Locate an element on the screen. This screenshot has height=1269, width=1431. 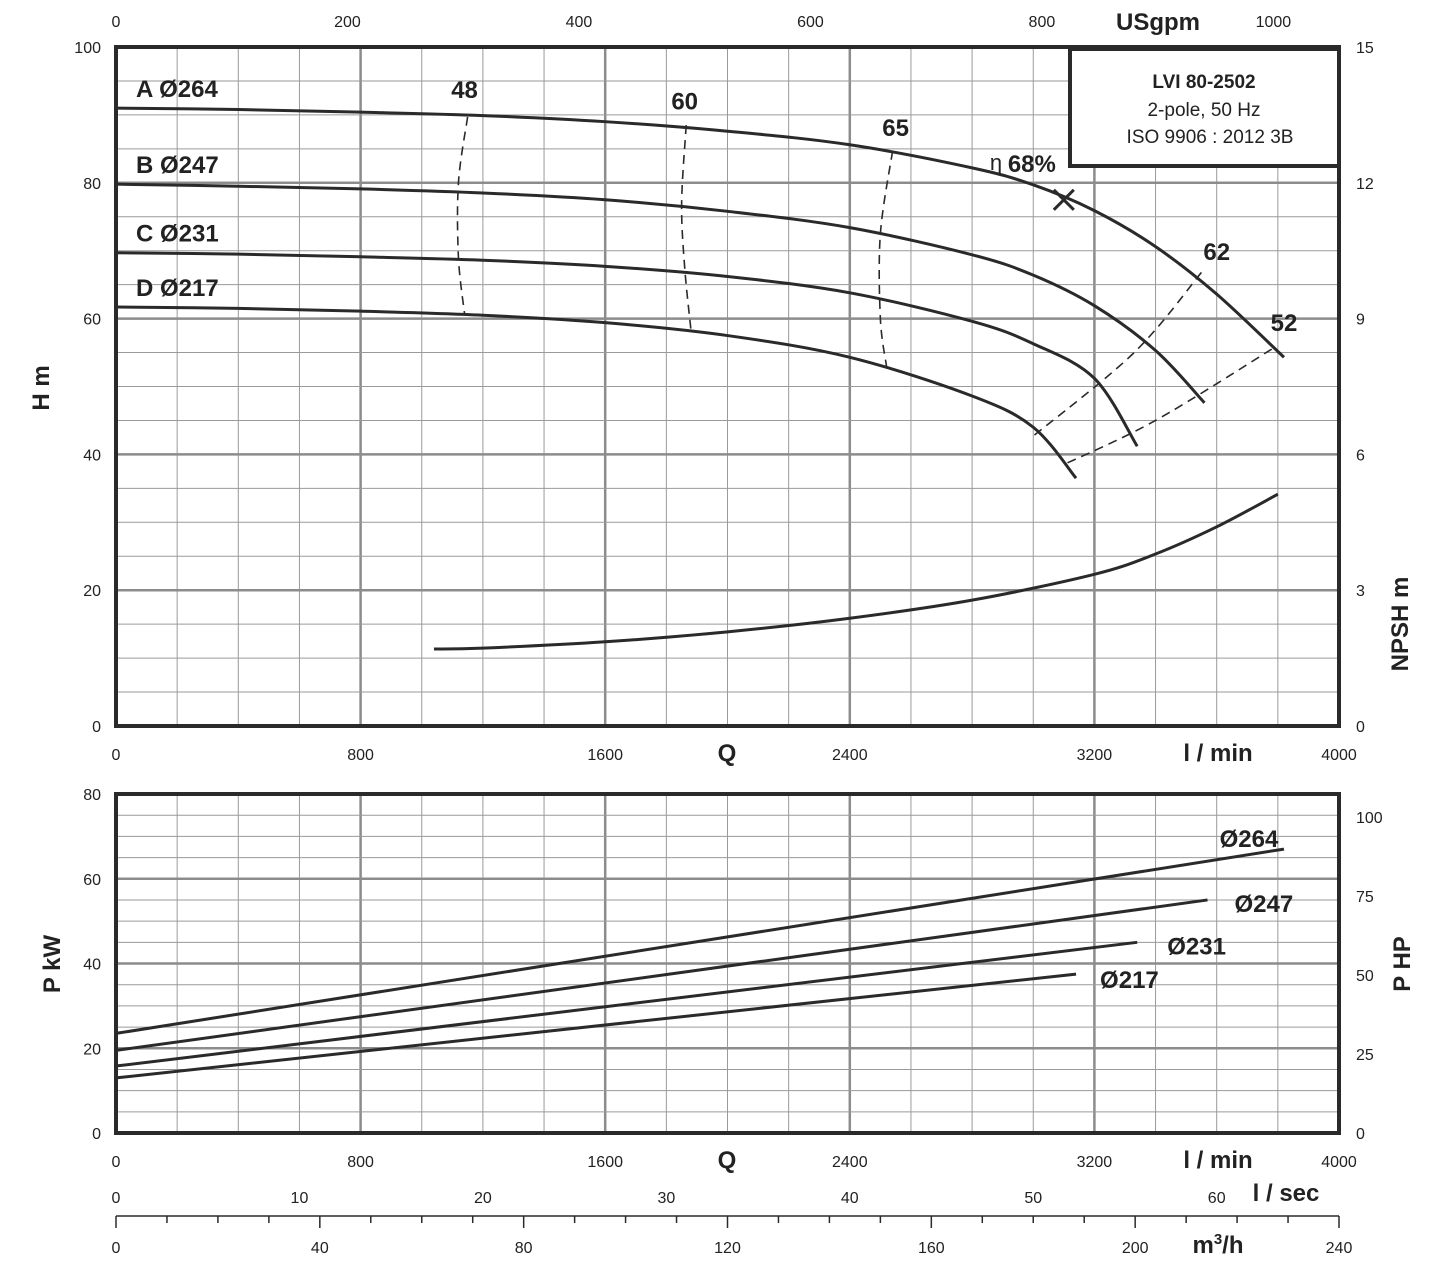
head-y-tick-80: 80 is located at coordinates (92, 184).